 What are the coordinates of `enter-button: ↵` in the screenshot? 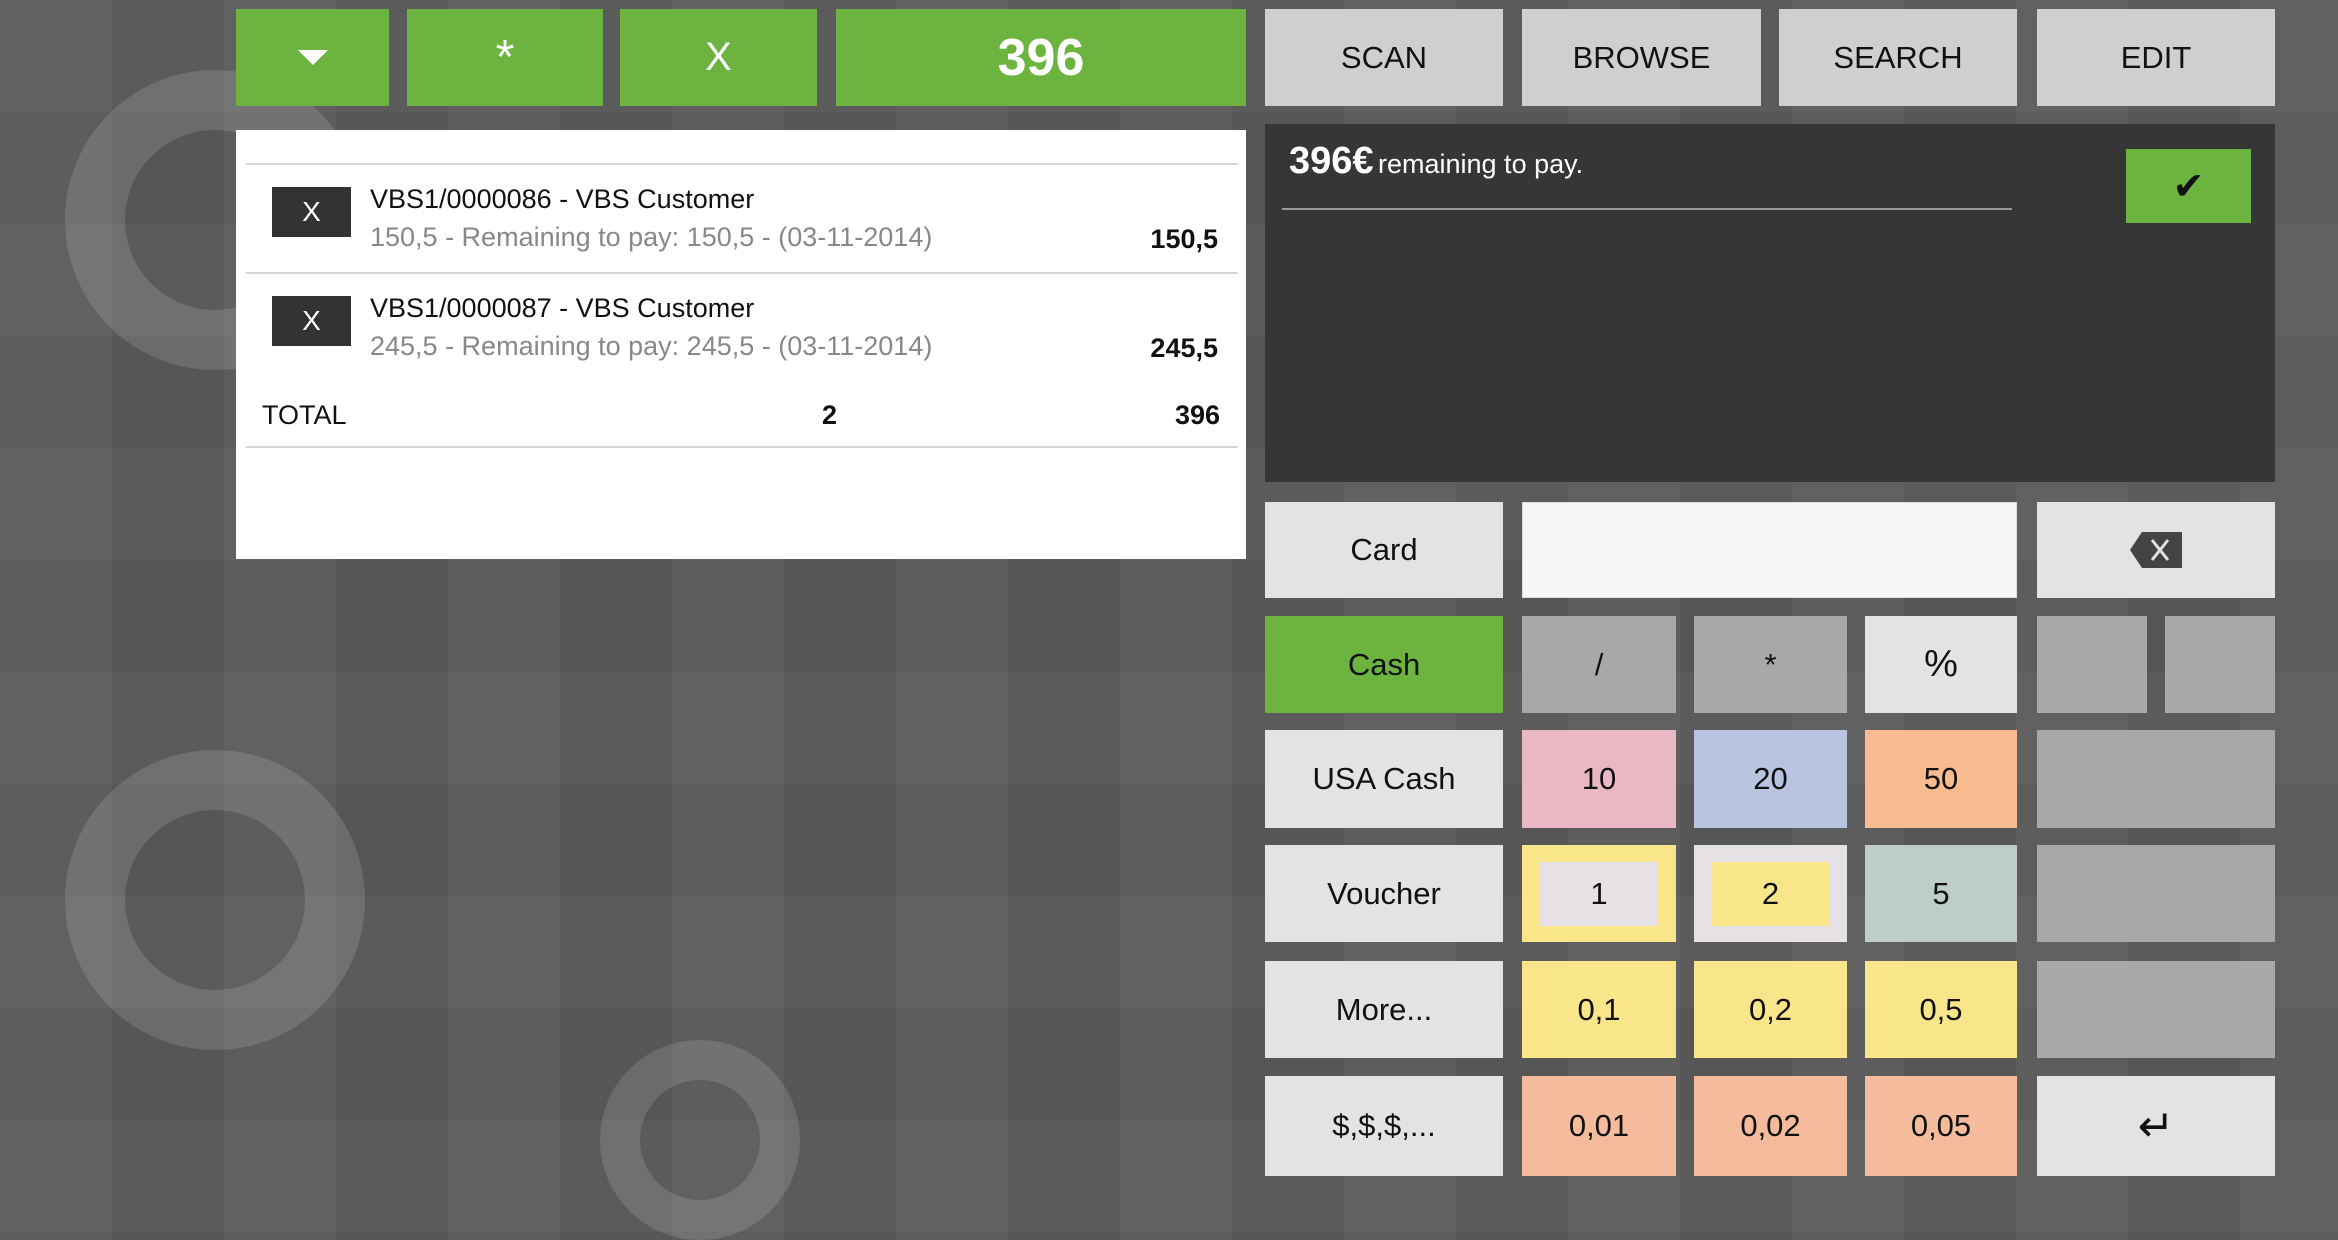 It's located at (2156, 1126).